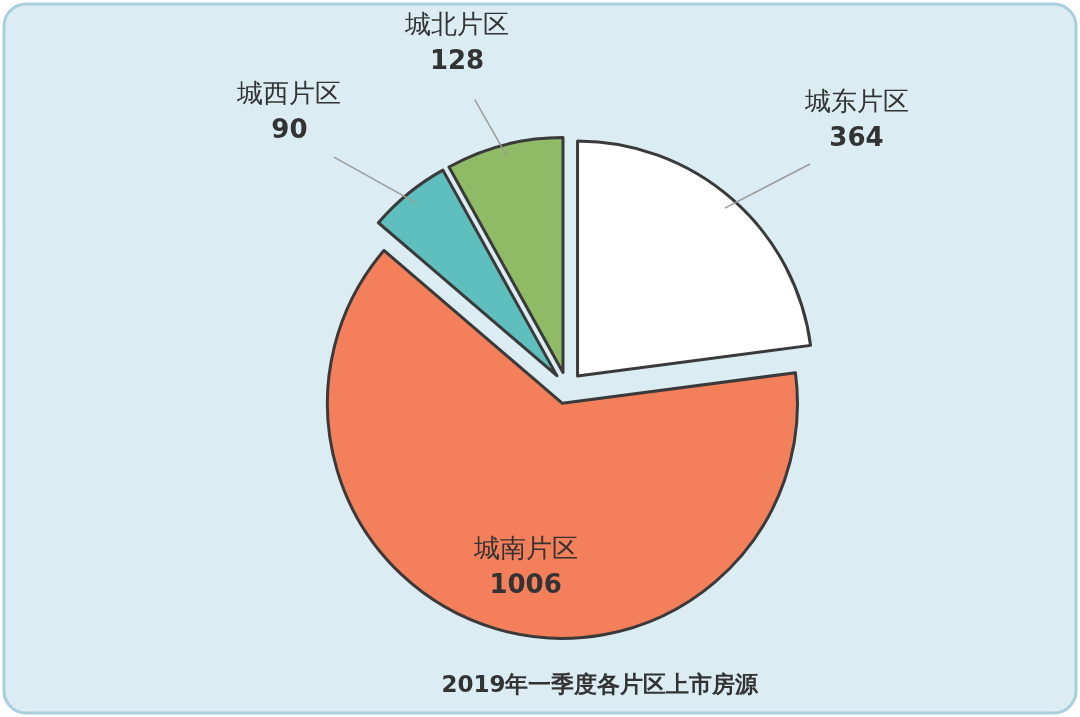 The width and height of the screenshot is (1080, 717). What do you see at coordinates (600, 684) in the screenshot?
I see `text: 2019年一季度各片区上市房源` at bounding box center [600, 684].